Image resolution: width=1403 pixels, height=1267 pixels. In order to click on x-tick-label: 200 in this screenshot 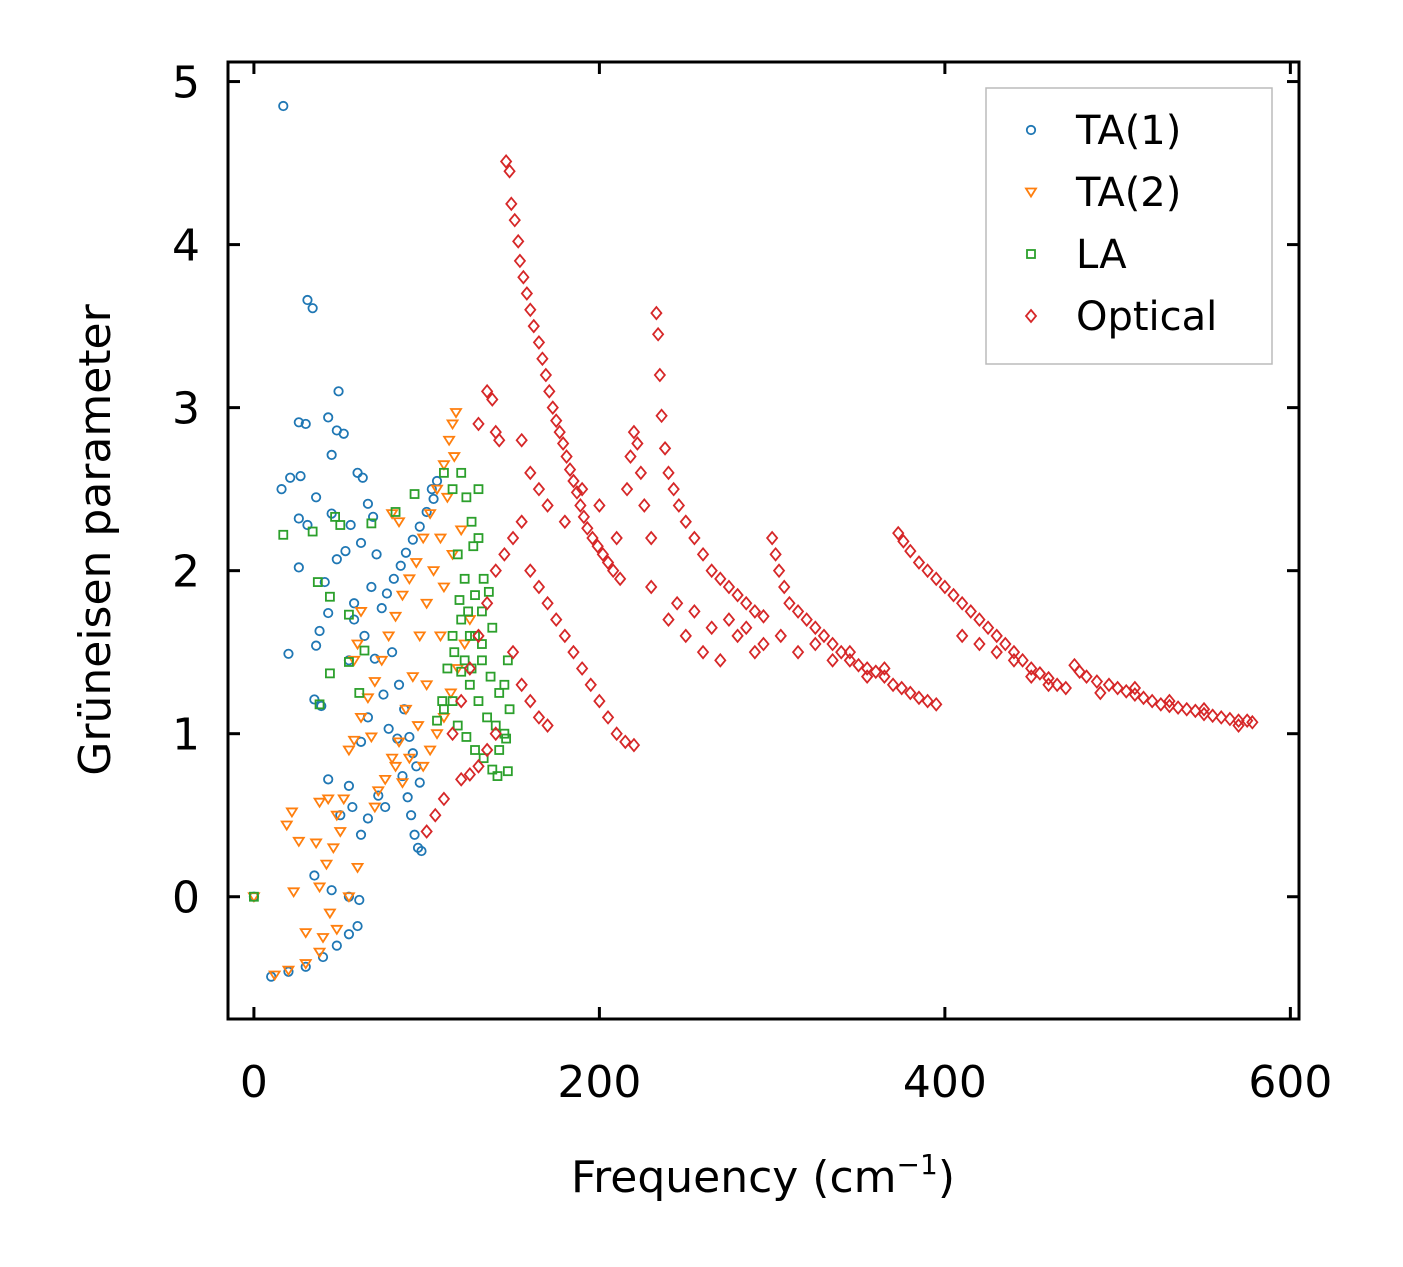, I will do `click(599, 1082)`.